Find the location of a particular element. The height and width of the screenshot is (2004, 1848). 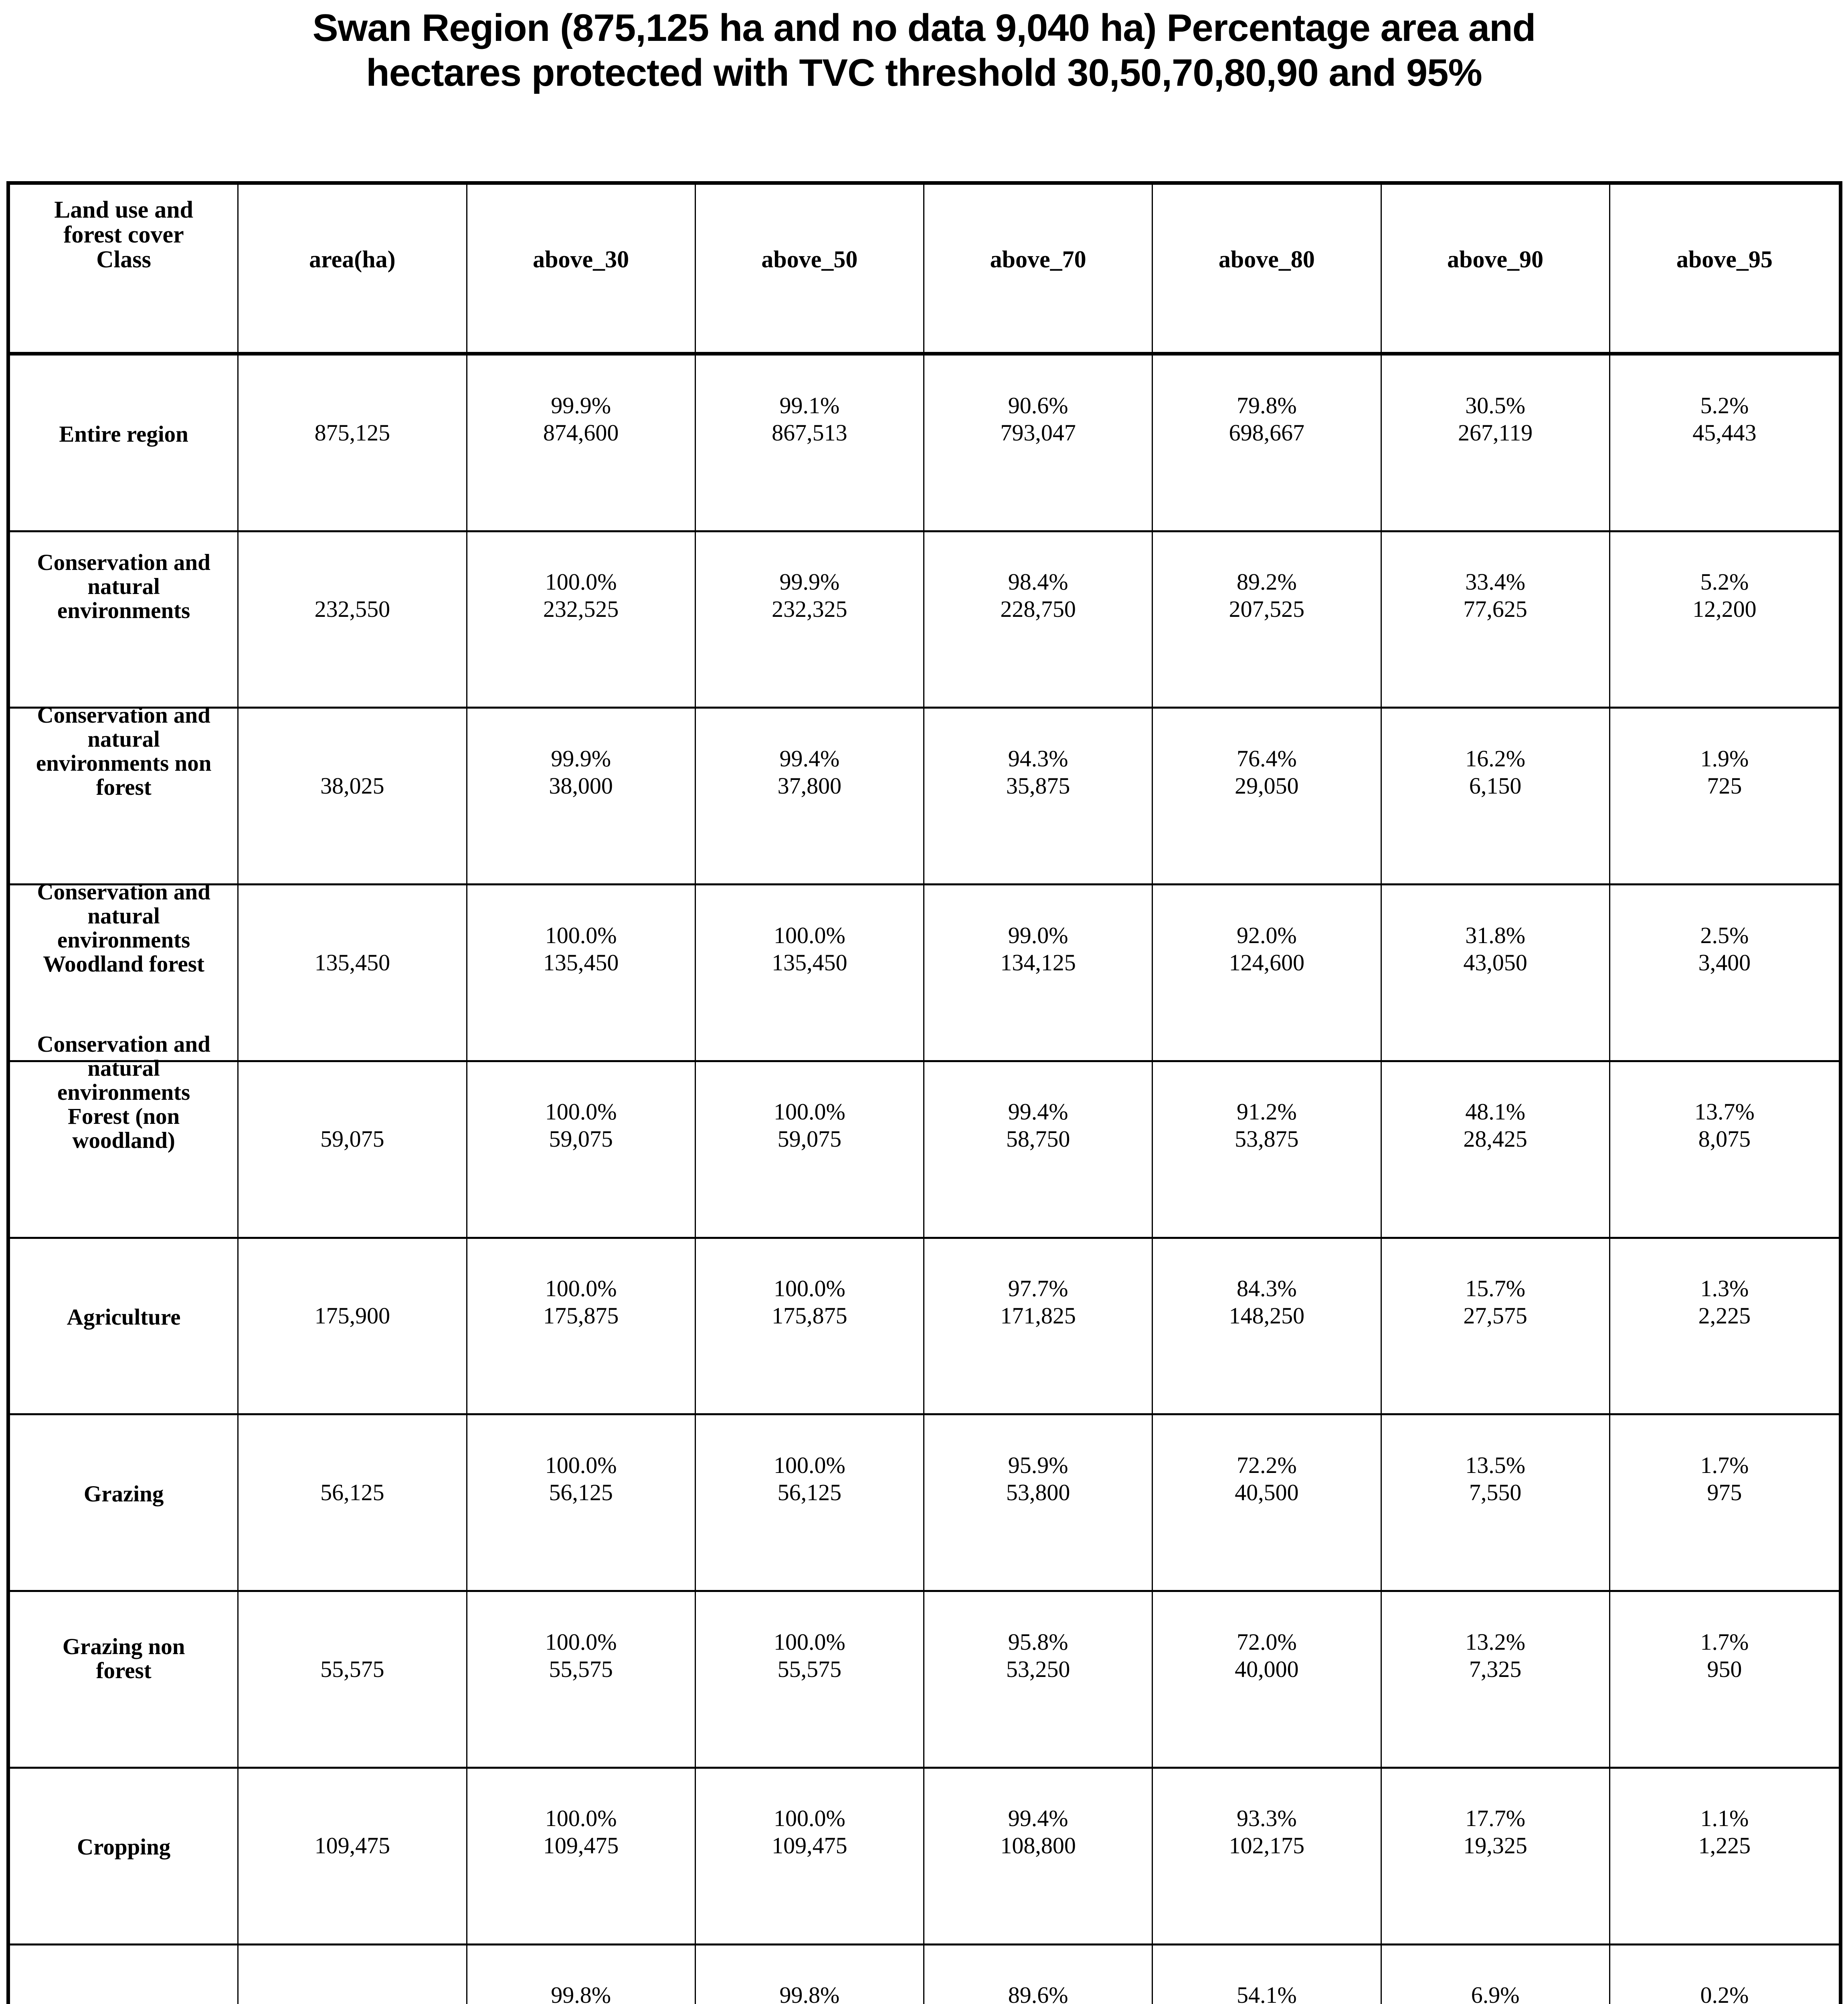

area-cell: 38,025 is located at coordinates (353, 797).